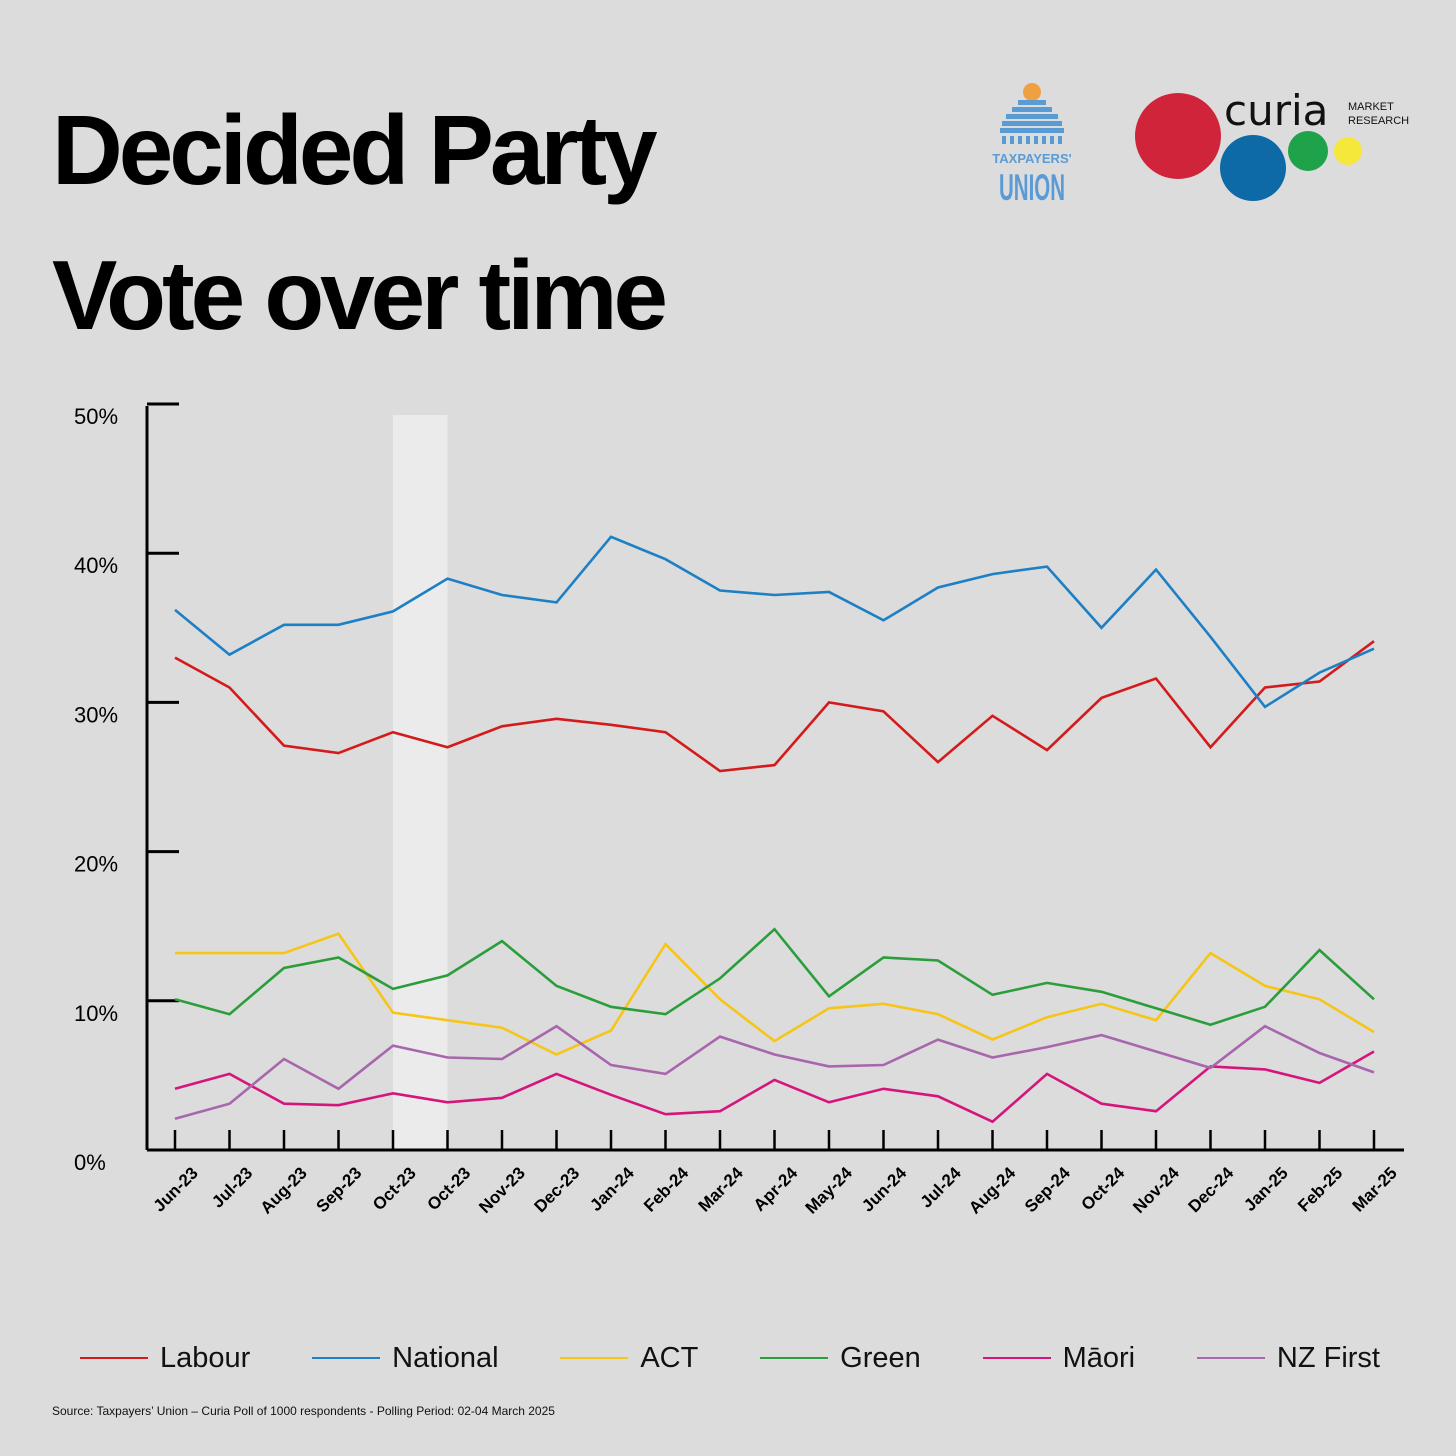 This screenshot has width=1456, height=1456. I want to click on x-tick-label: Mar-25, so click(1375, 1189).